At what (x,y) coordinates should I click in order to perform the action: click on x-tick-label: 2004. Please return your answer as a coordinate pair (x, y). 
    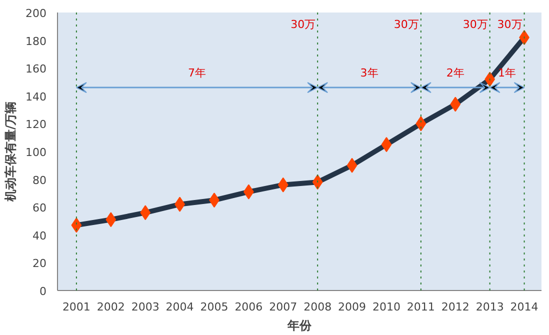
    Looking at the image, I should click on (180, 307).